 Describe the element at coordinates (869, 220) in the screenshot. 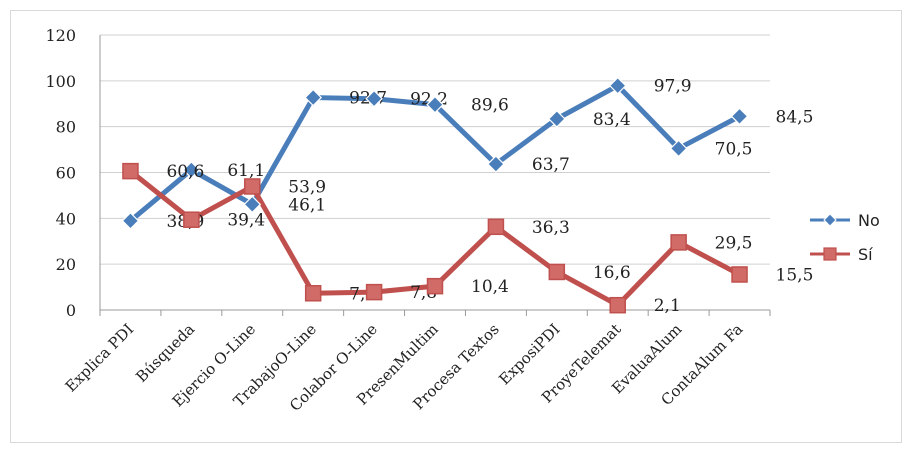

I see `legend-label: No` at that location.